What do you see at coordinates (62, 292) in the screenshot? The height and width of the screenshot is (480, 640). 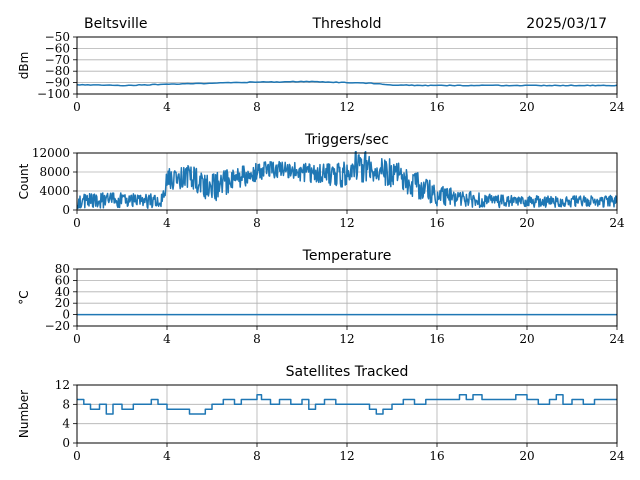 I see `y-tick-label: 40` at bounding box center [62, 292].